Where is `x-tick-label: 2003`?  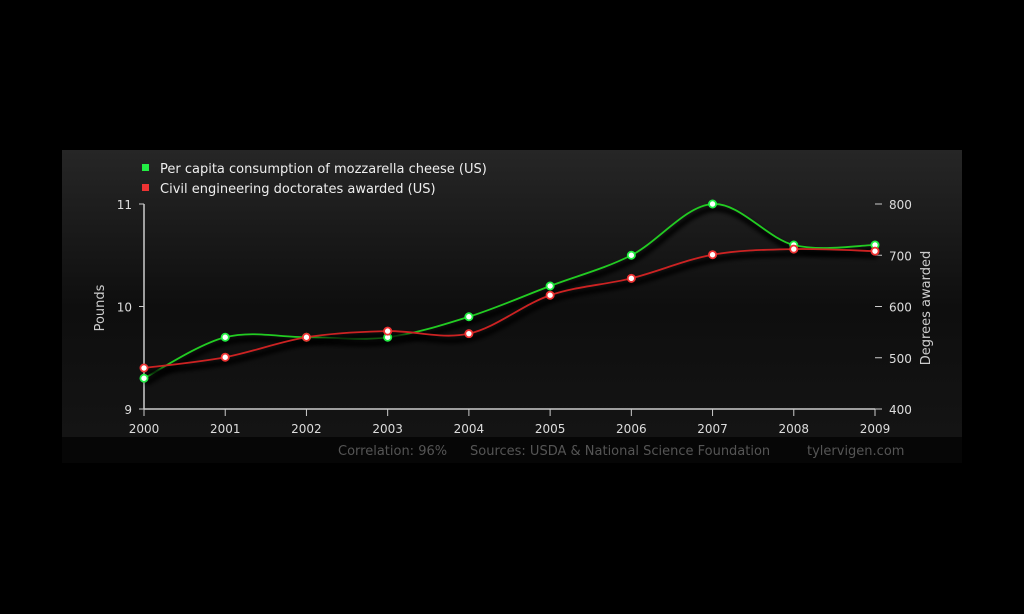 x-tick-label: 2003 is located at coordinates (387, 429).